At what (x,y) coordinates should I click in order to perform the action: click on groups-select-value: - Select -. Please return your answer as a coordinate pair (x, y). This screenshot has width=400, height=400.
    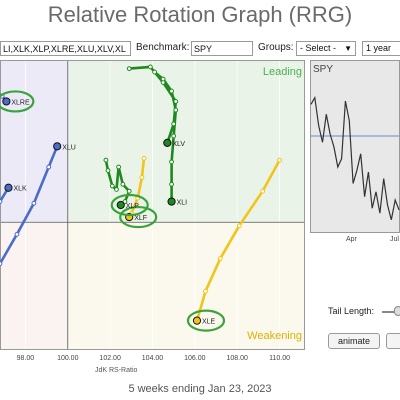
    Looking at the image, I should click on (318, 48).